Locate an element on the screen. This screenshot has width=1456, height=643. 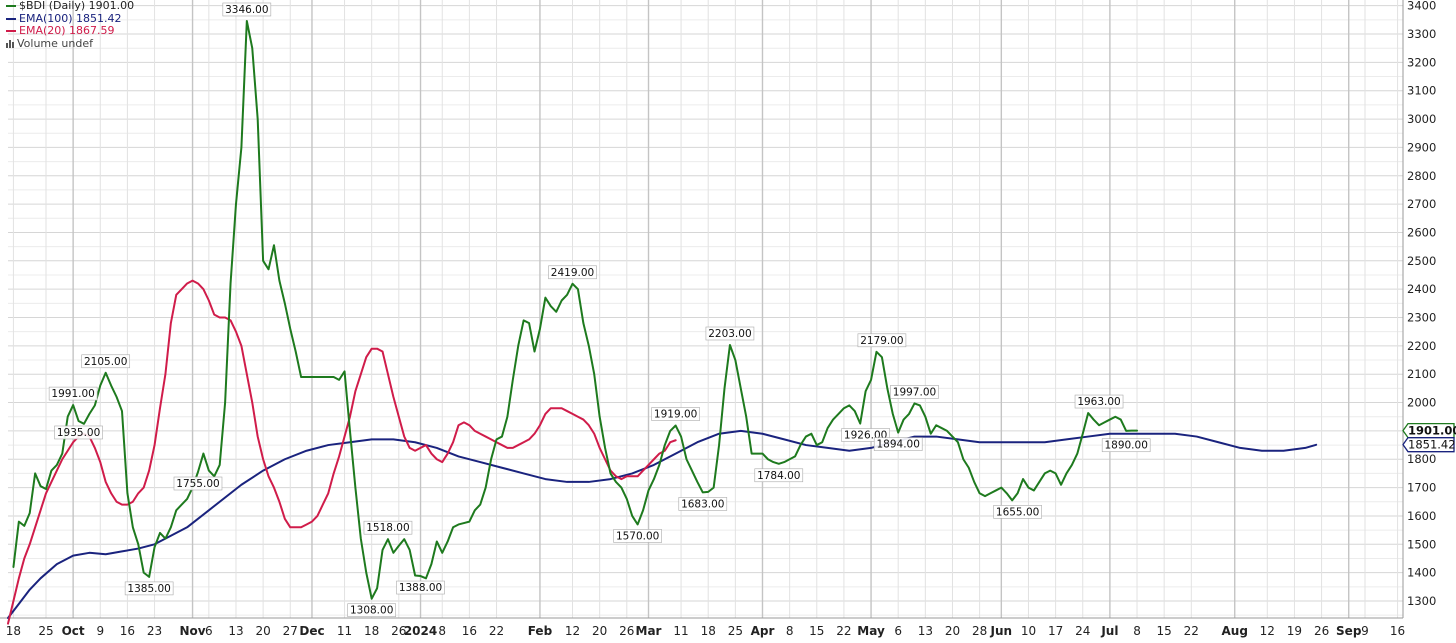
x-tick-label: Aug is located at coordinates (1235, 631).